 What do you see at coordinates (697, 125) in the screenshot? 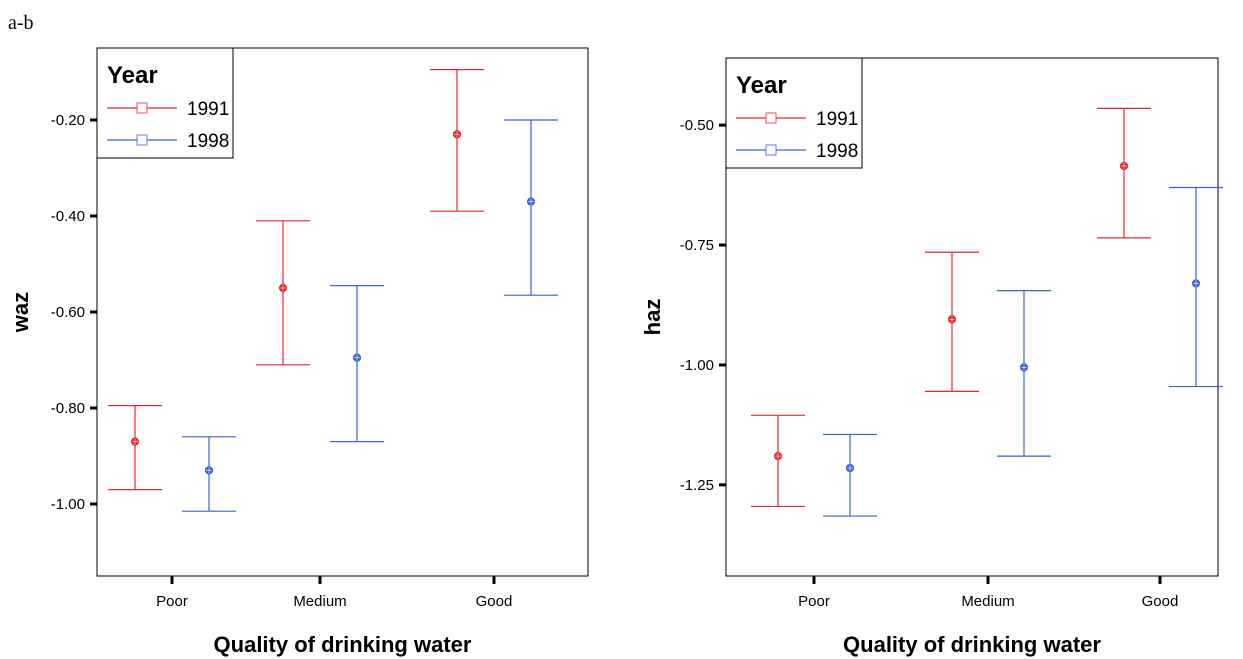
I see `y-tick-label: -0.50` at bounding box center [697, 125].